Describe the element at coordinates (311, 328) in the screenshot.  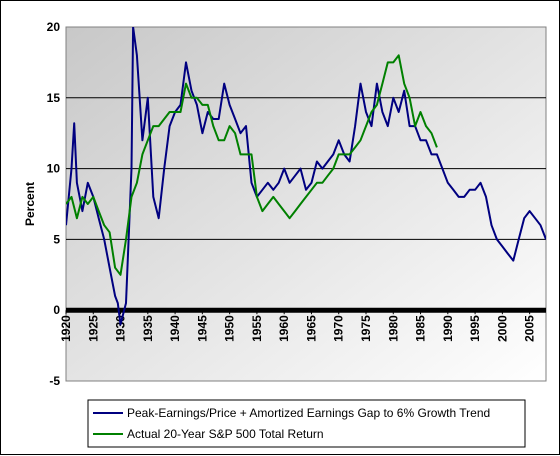
I see `x-tick-label: 1965` at that location.